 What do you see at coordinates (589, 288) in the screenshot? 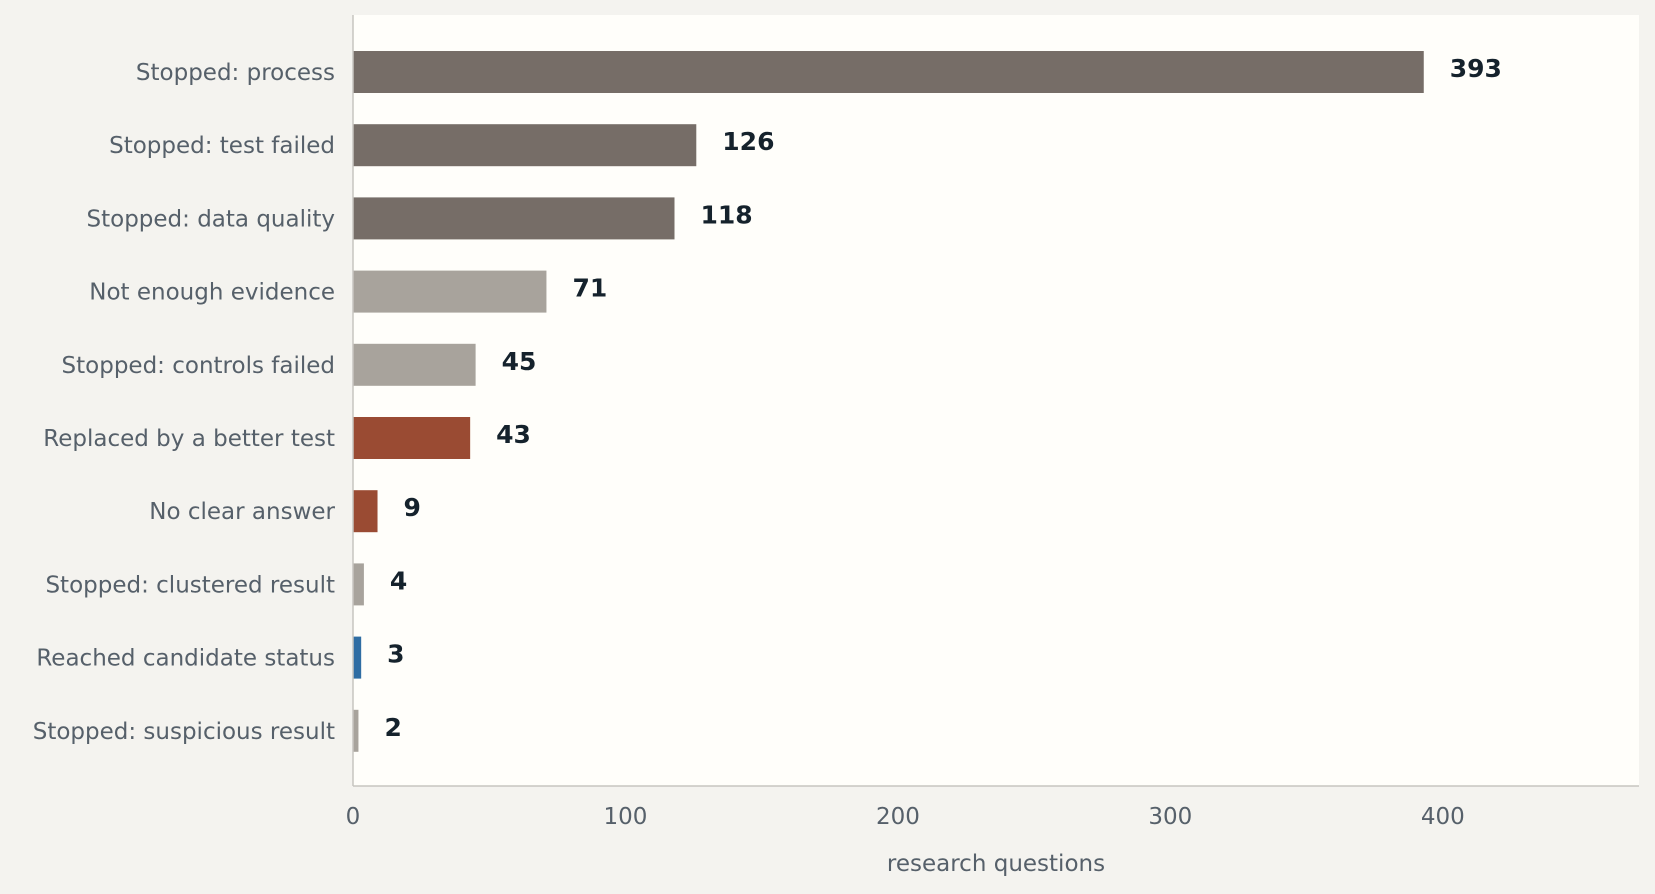
I see `value-label-3: 71` at bounding box center [589, 288].